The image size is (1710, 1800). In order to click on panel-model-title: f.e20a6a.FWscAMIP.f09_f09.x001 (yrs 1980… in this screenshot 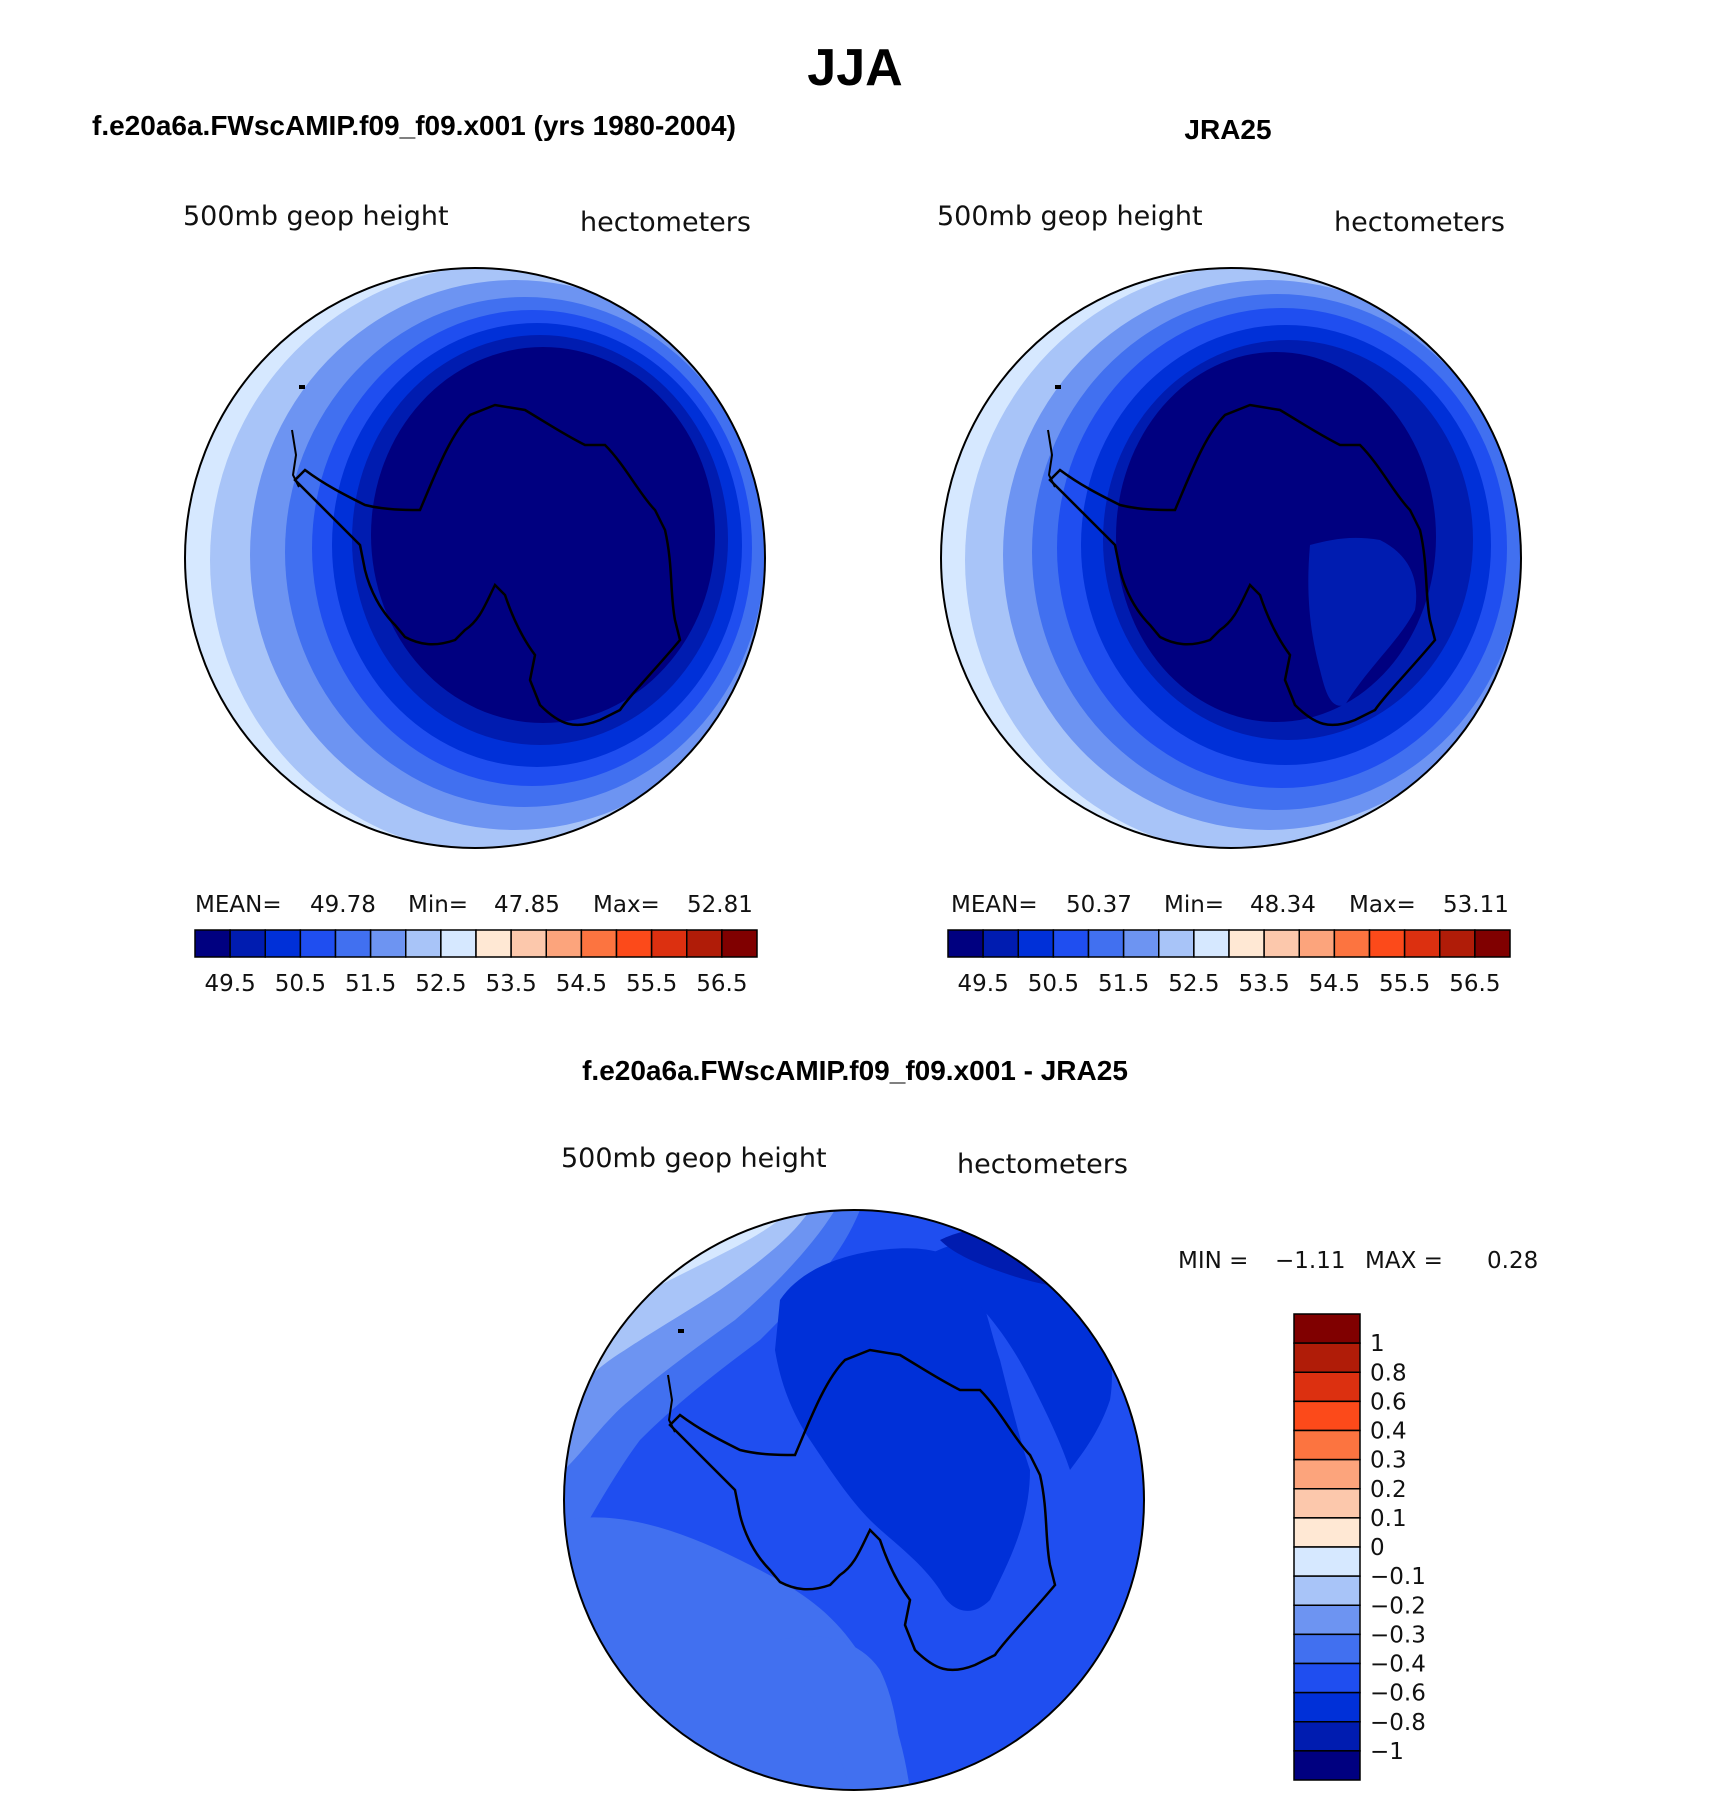, I will do `click(414, 125)`.